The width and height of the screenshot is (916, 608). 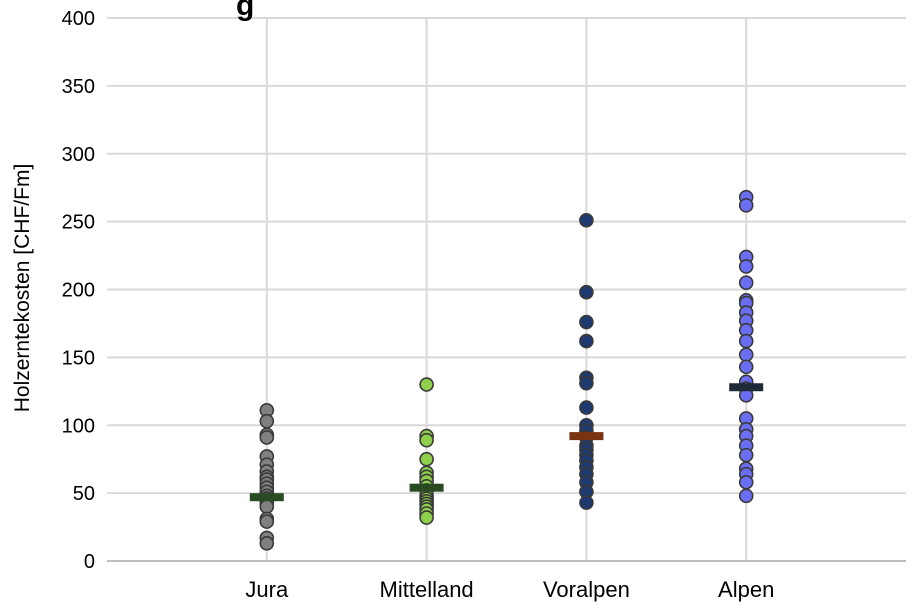 What do you see at coordinates (267, 589) in the screenshot?
I see `x-tick-label: Jura` at bounding box center [267, 589].